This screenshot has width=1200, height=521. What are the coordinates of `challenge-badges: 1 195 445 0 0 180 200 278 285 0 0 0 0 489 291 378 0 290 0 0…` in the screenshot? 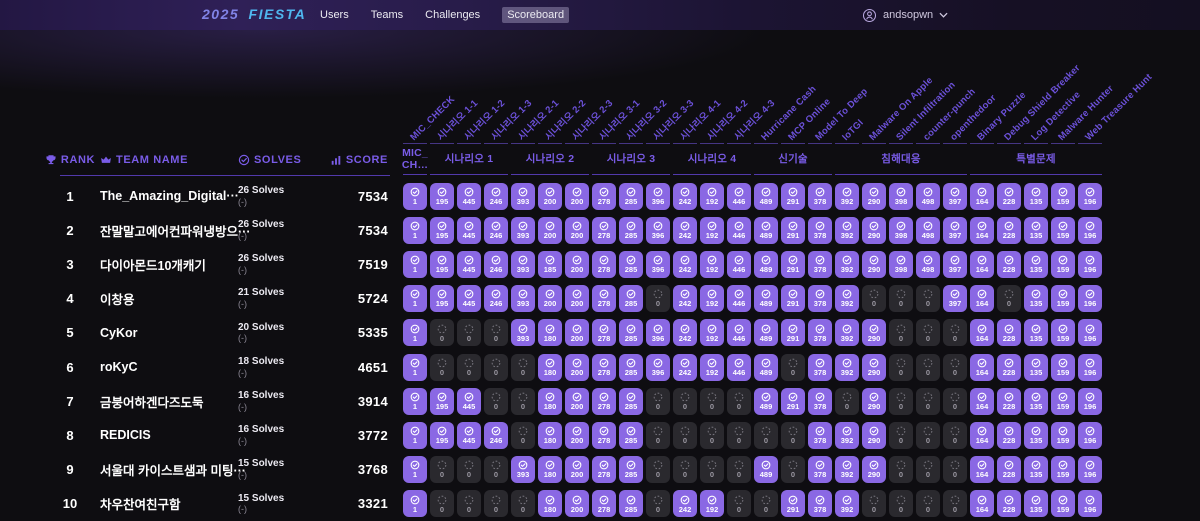 It's located at (752, 401).